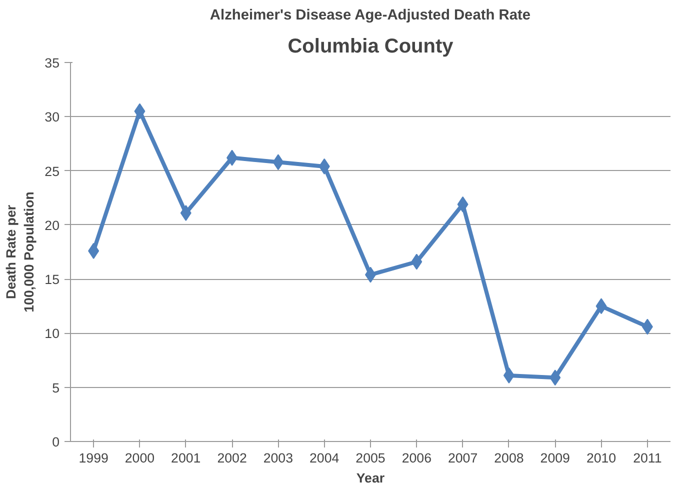 The image size is (694, 492). Describe the element at coordinates (52, 334) in the screenshot. I see `y-tick-label: 10` at that location.